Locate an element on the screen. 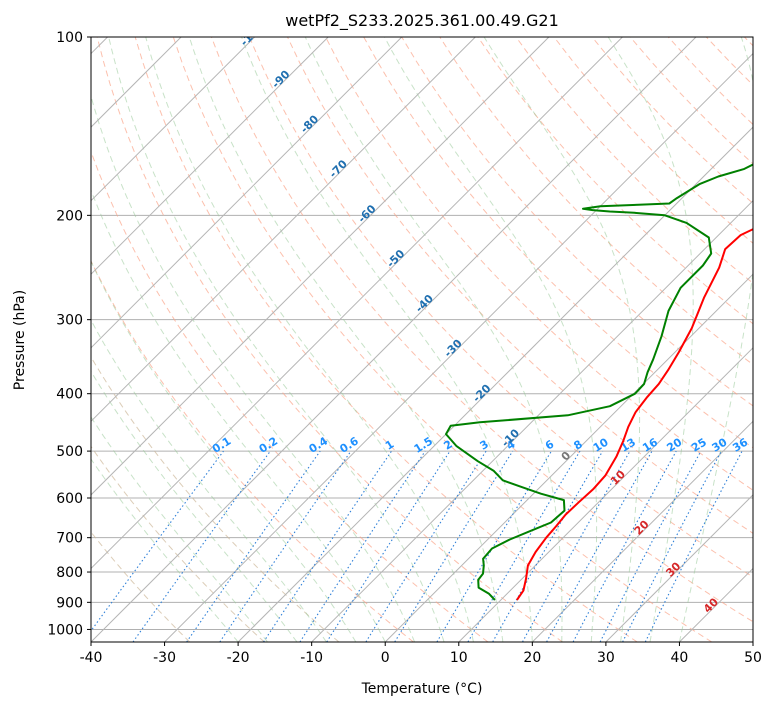 Image resolution: width=775 pixels, height=708 pixels. y-tick-label: 700 is located at coordinates (69, 539).